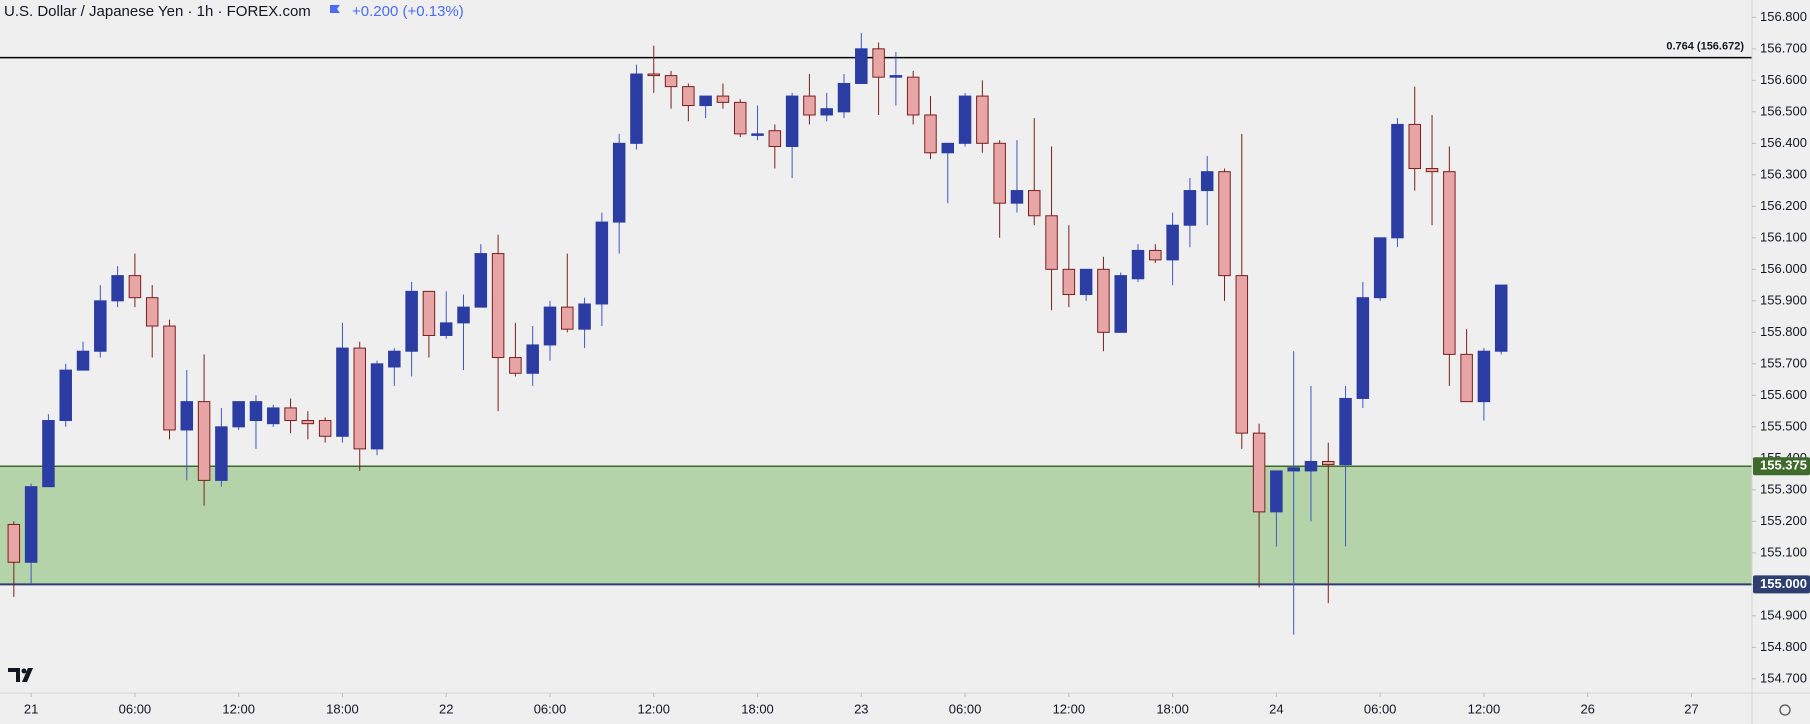 This screenshot has height=724, width=1810. What do you see at coordinates (1705, 47) in the screenshot?
I see `fib-level-label: 0.764 (156.672)` at bounding box center [1705, 47].